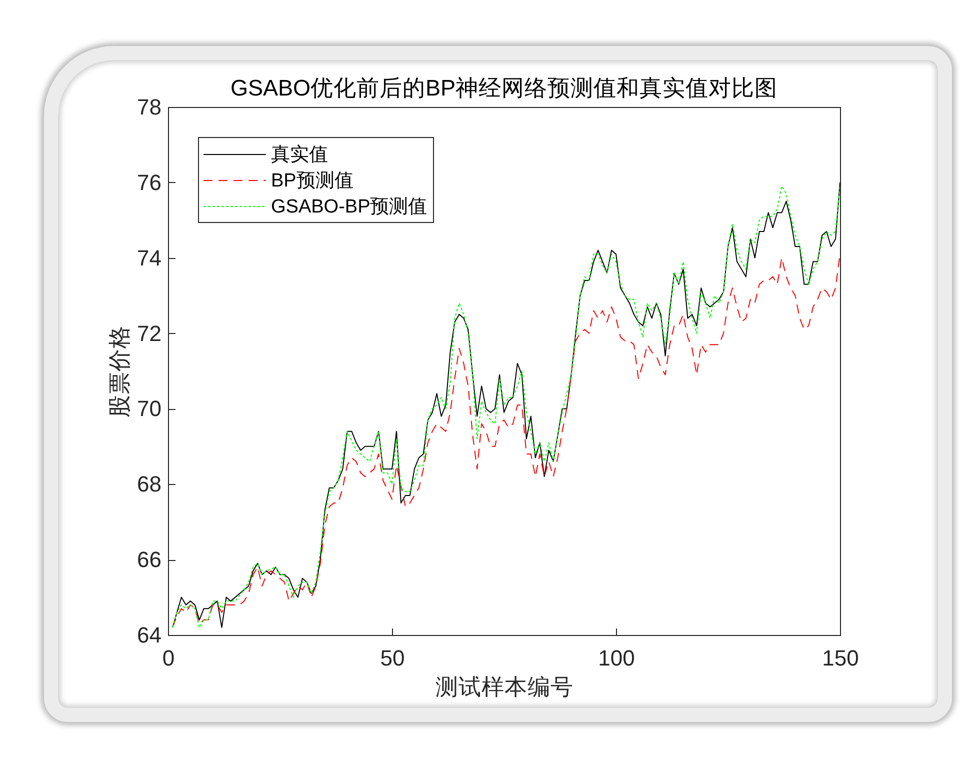 This screenshot has width=979, height=764. I want to click on legend-label: 真实值, so click(299, 155).